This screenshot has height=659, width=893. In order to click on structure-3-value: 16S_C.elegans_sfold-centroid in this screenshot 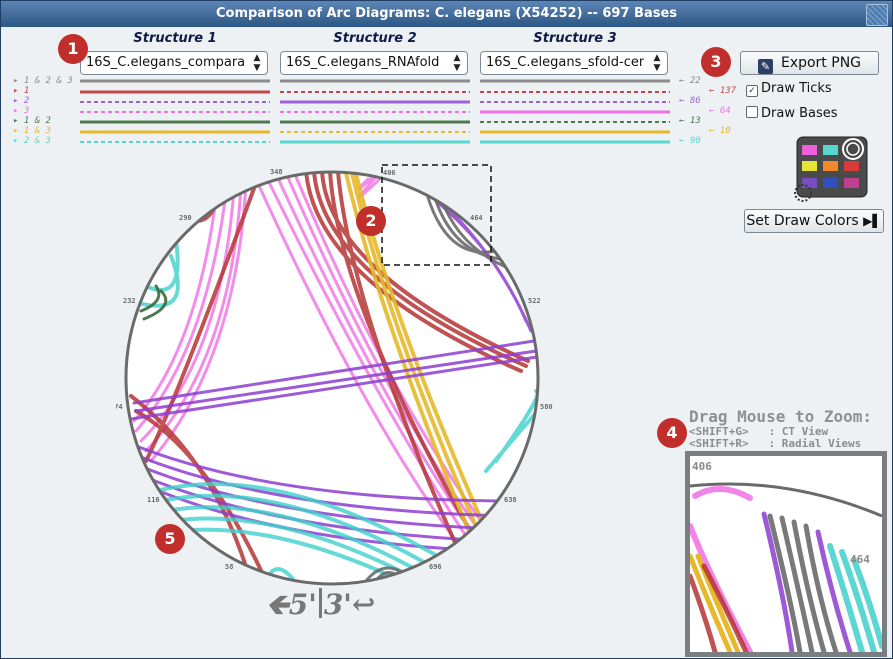, I will do `click(565, 62)`.